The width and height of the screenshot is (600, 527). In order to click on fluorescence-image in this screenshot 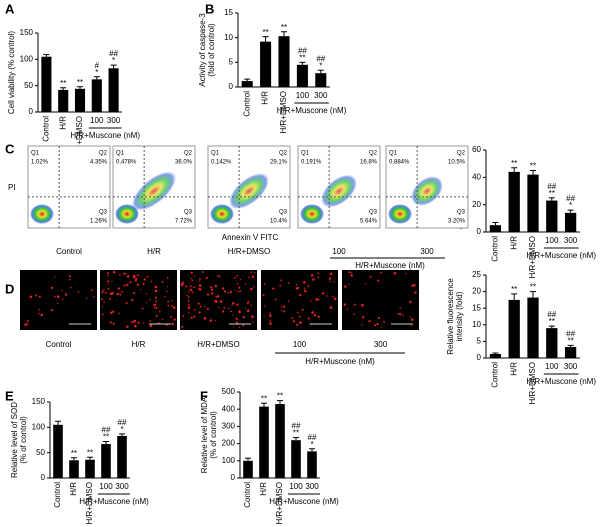, I will do `click(138, 300)`.